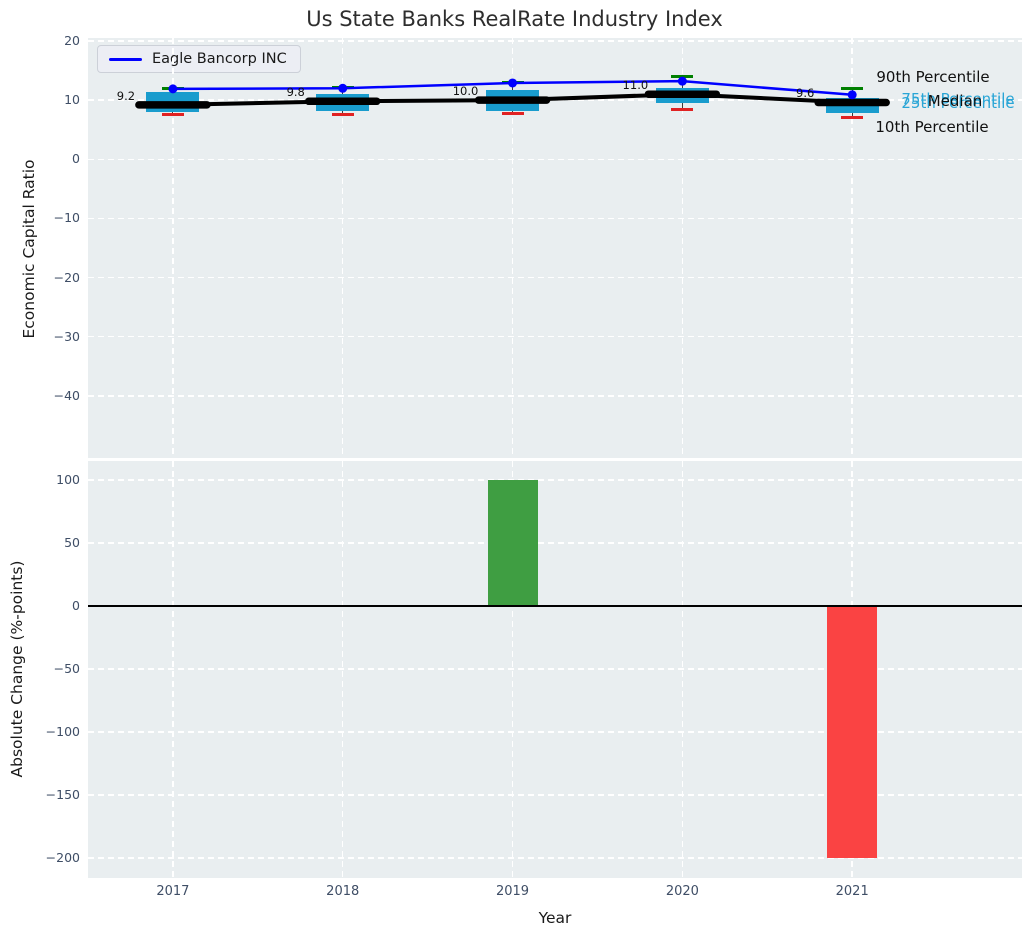  I want to click on zero-line, so click(555, 606).